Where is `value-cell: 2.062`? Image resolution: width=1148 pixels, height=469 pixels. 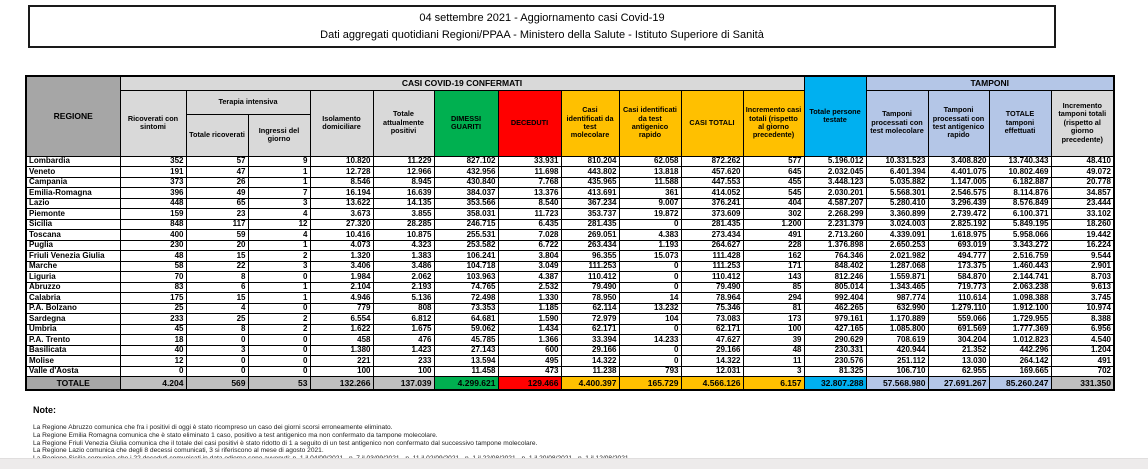 value-cell: 2.062 is located at coordinates (403, 277).